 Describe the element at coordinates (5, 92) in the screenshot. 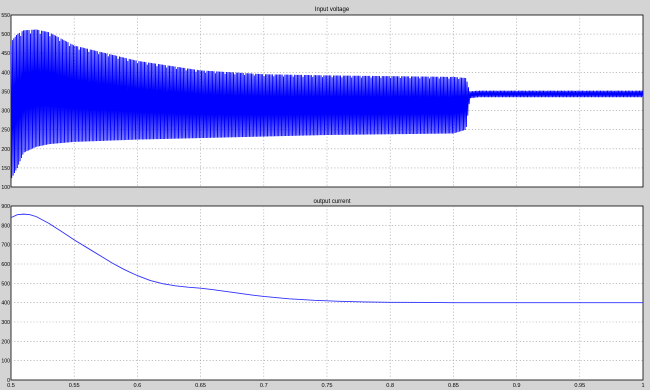

I see `y-tick-label: 350` at that location.